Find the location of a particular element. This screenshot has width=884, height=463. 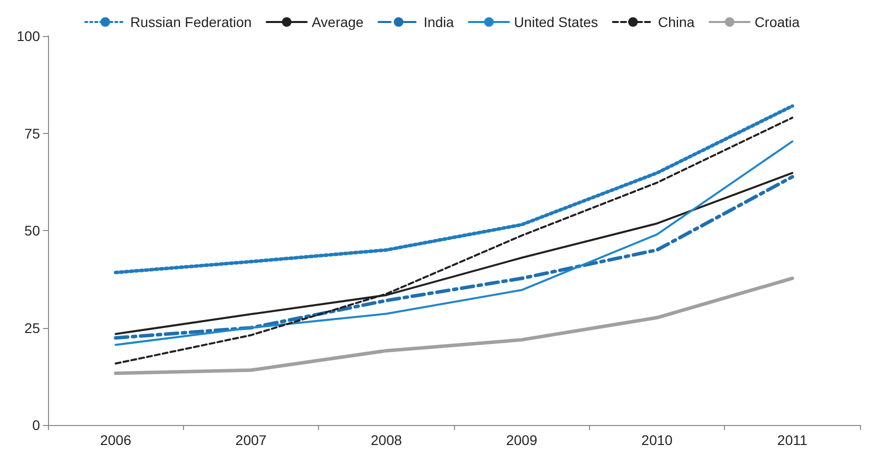

y-tick-label: 0 is located at coordinates (36, 425).